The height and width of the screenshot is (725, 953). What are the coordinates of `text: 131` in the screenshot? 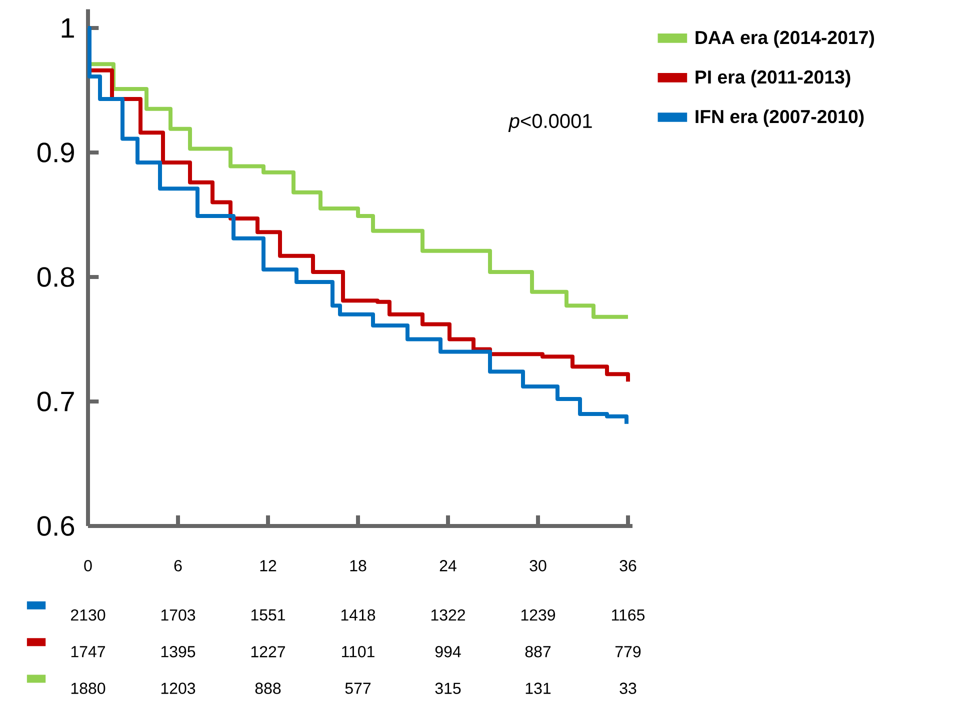 It's located at (538, 688).